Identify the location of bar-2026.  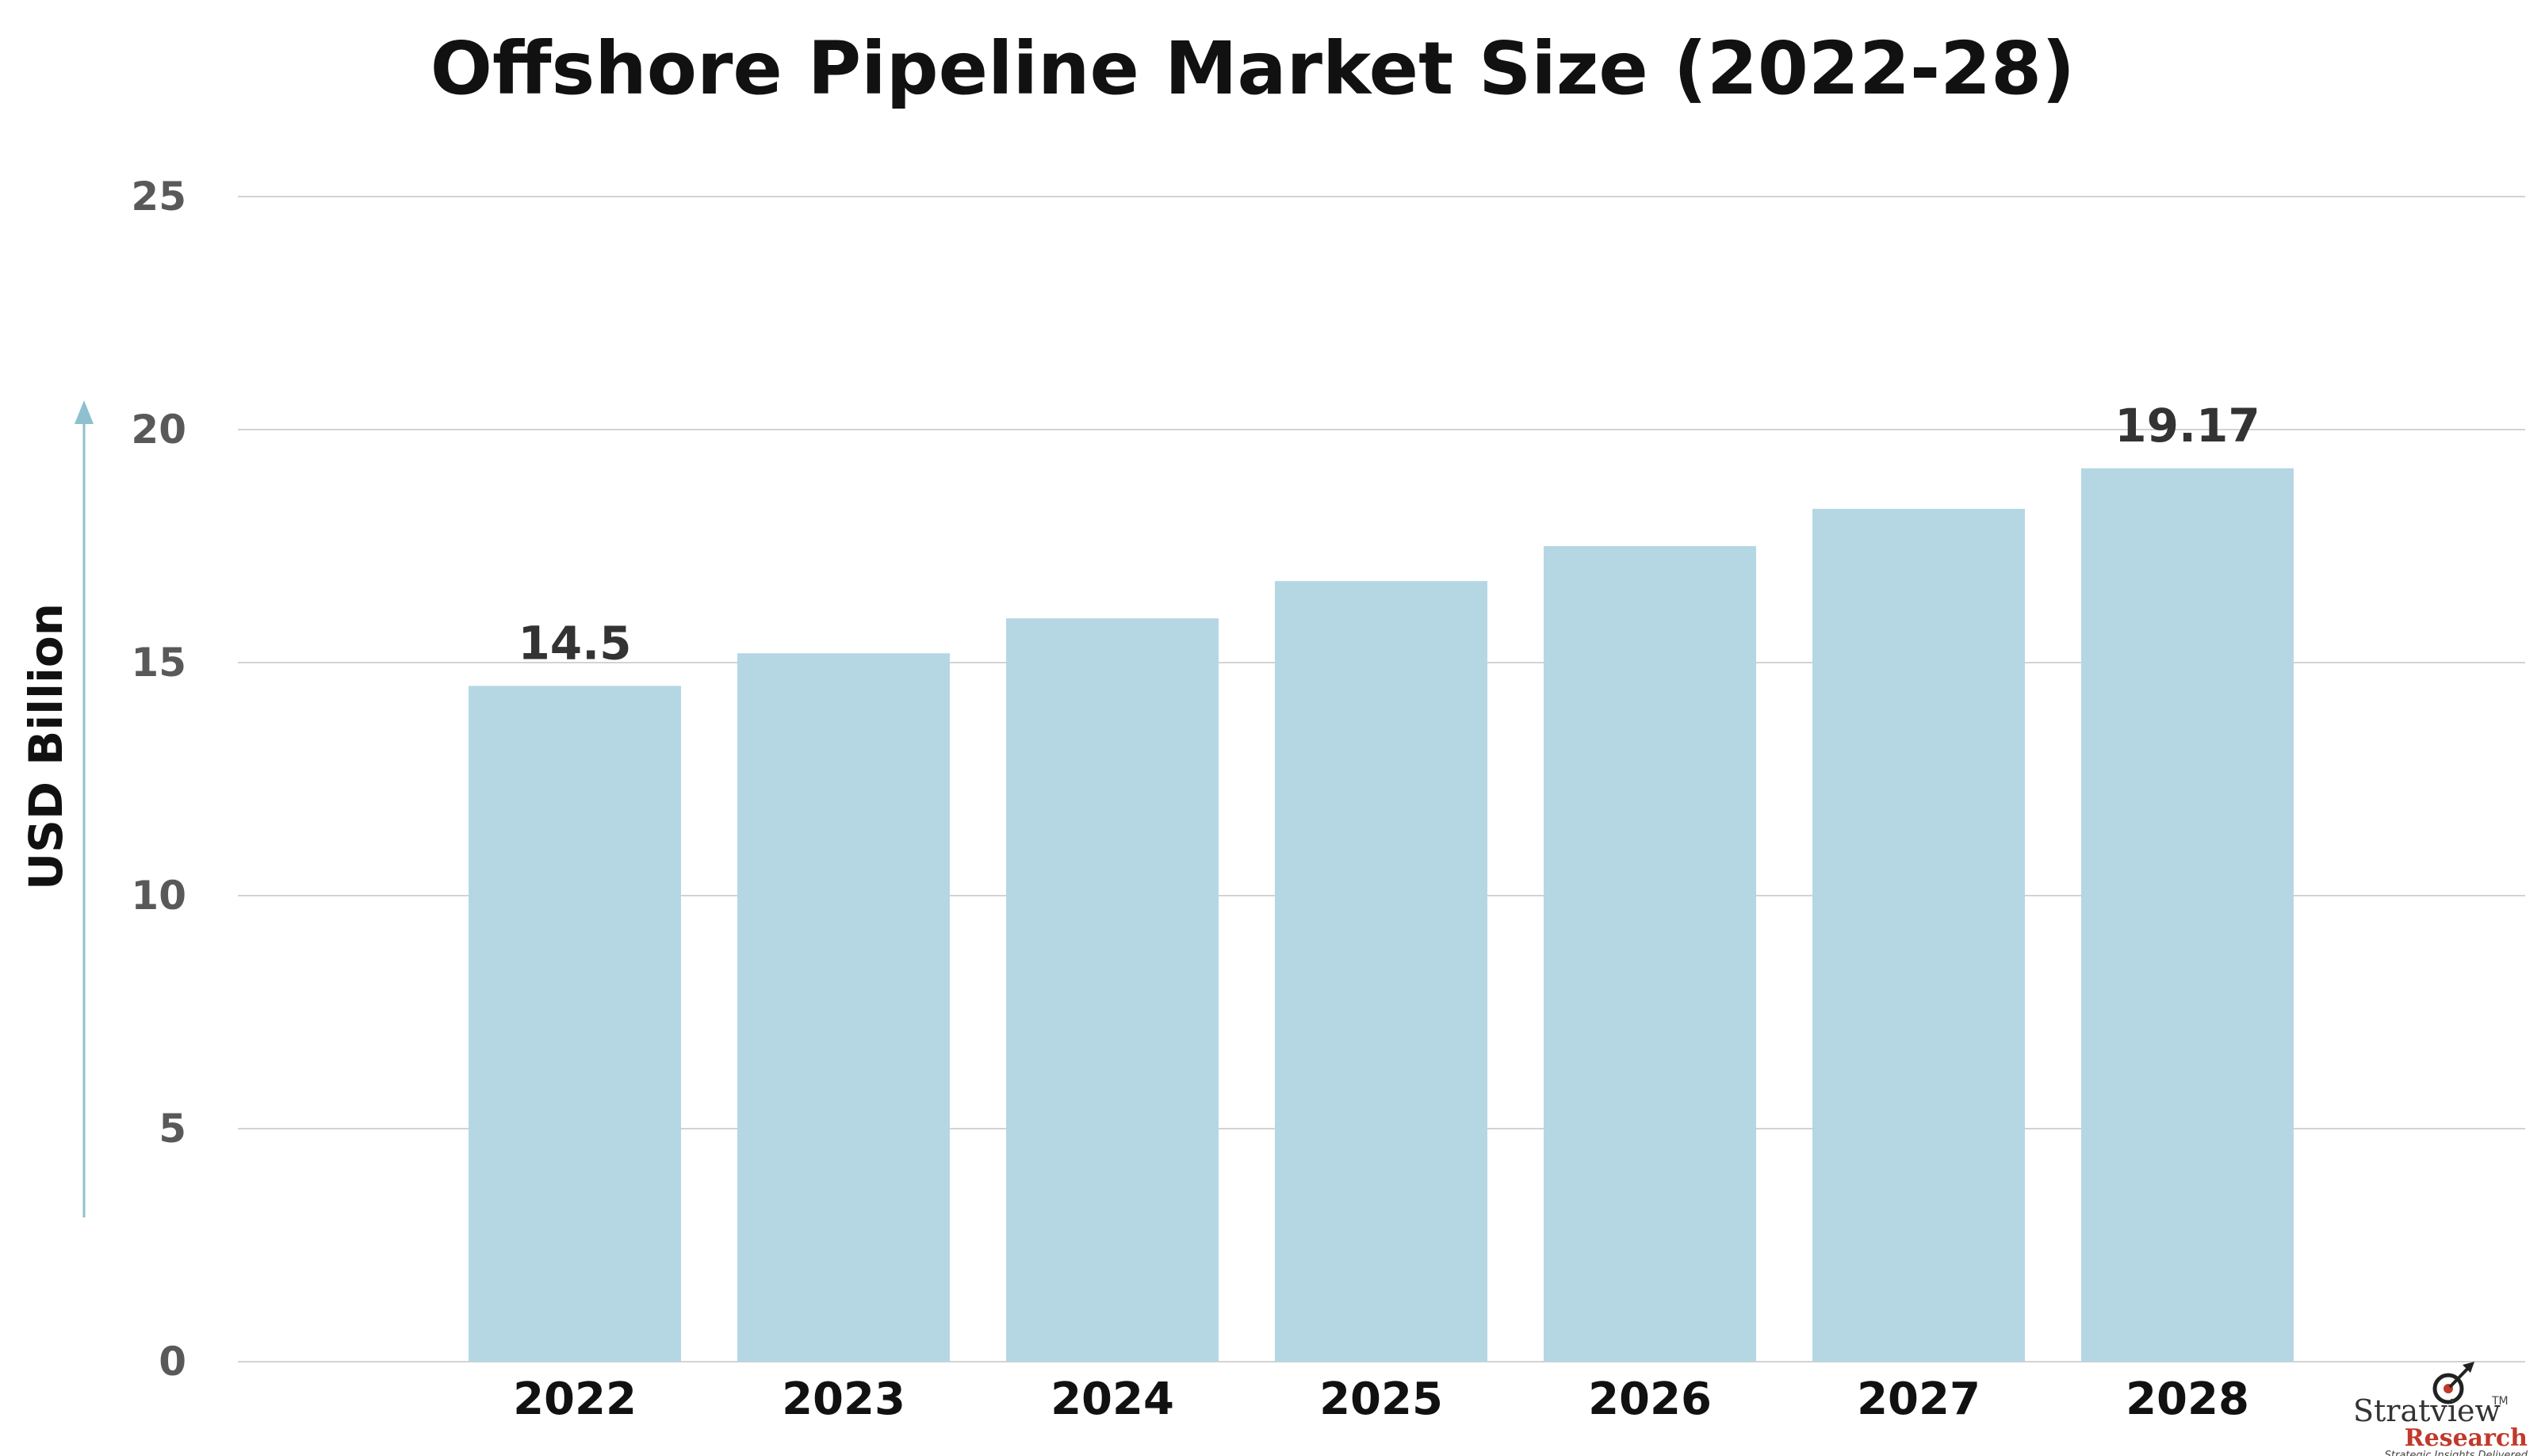
(1650, 954).